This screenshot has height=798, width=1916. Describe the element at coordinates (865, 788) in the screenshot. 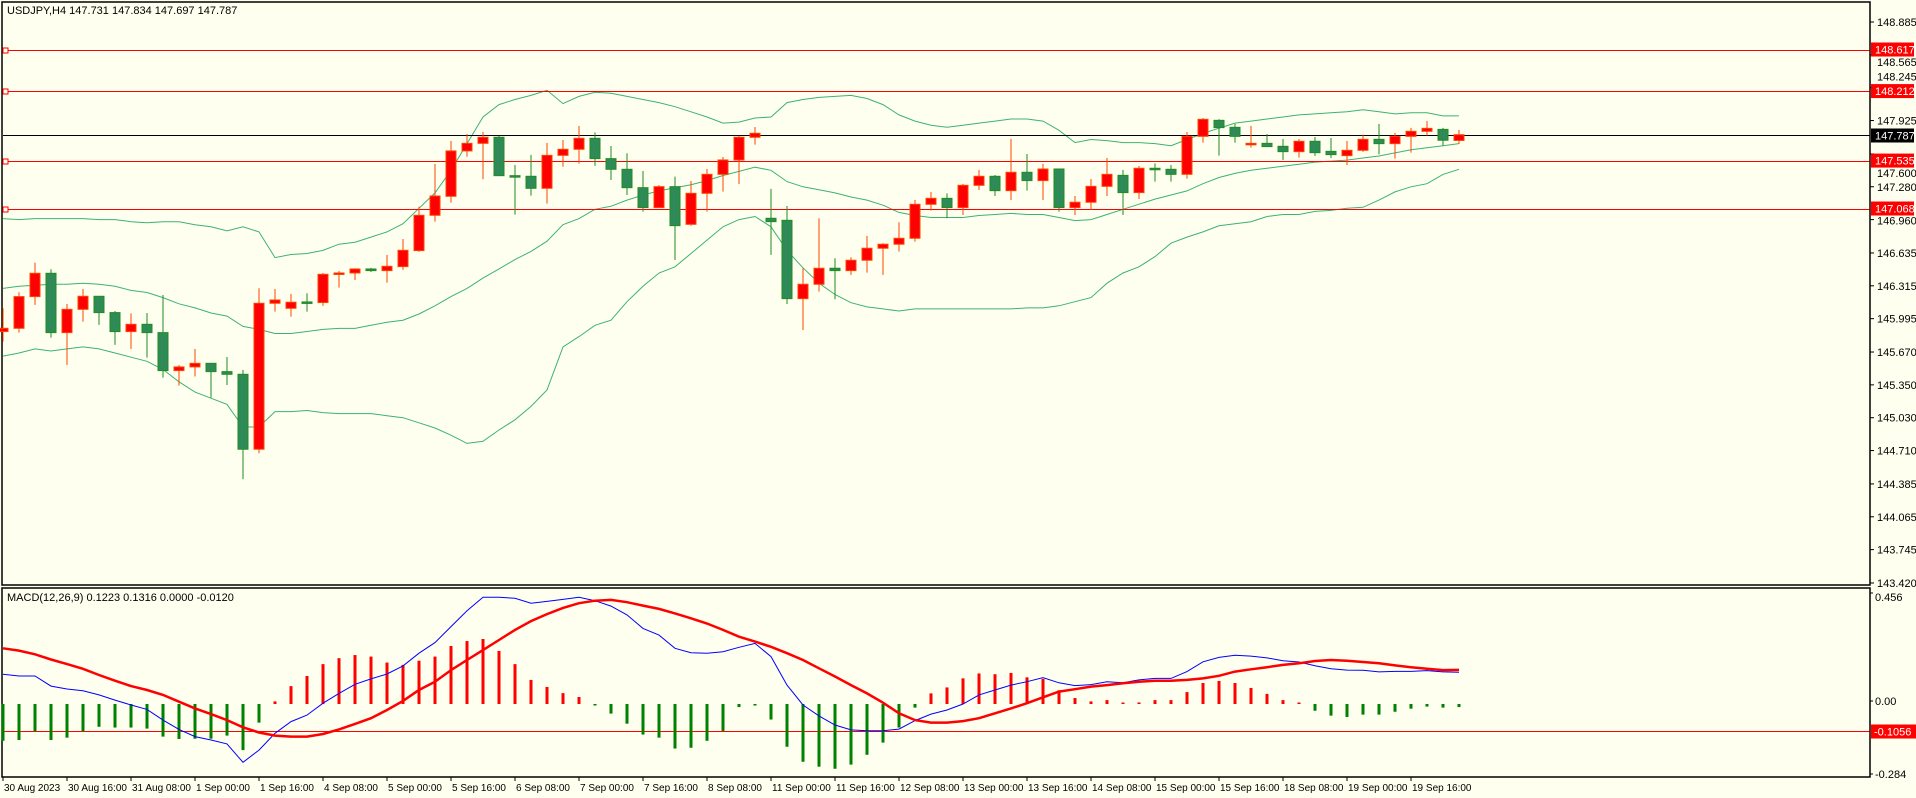

I see `time-axis-label: 11 Sep 16:00` at that location.